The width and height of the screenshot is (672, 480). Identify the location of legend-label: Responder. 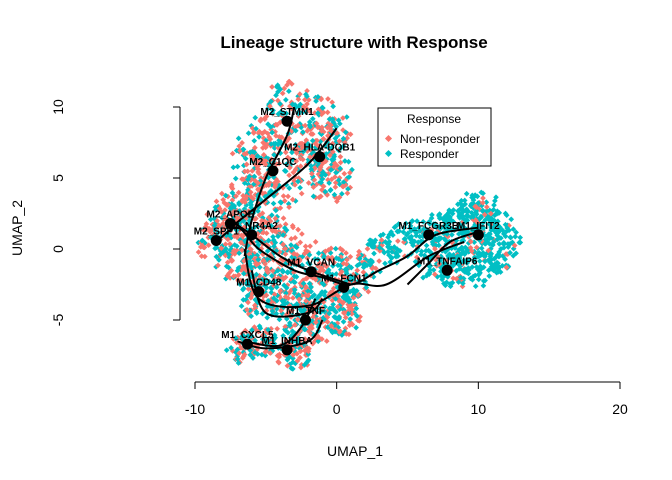
(429, 154).